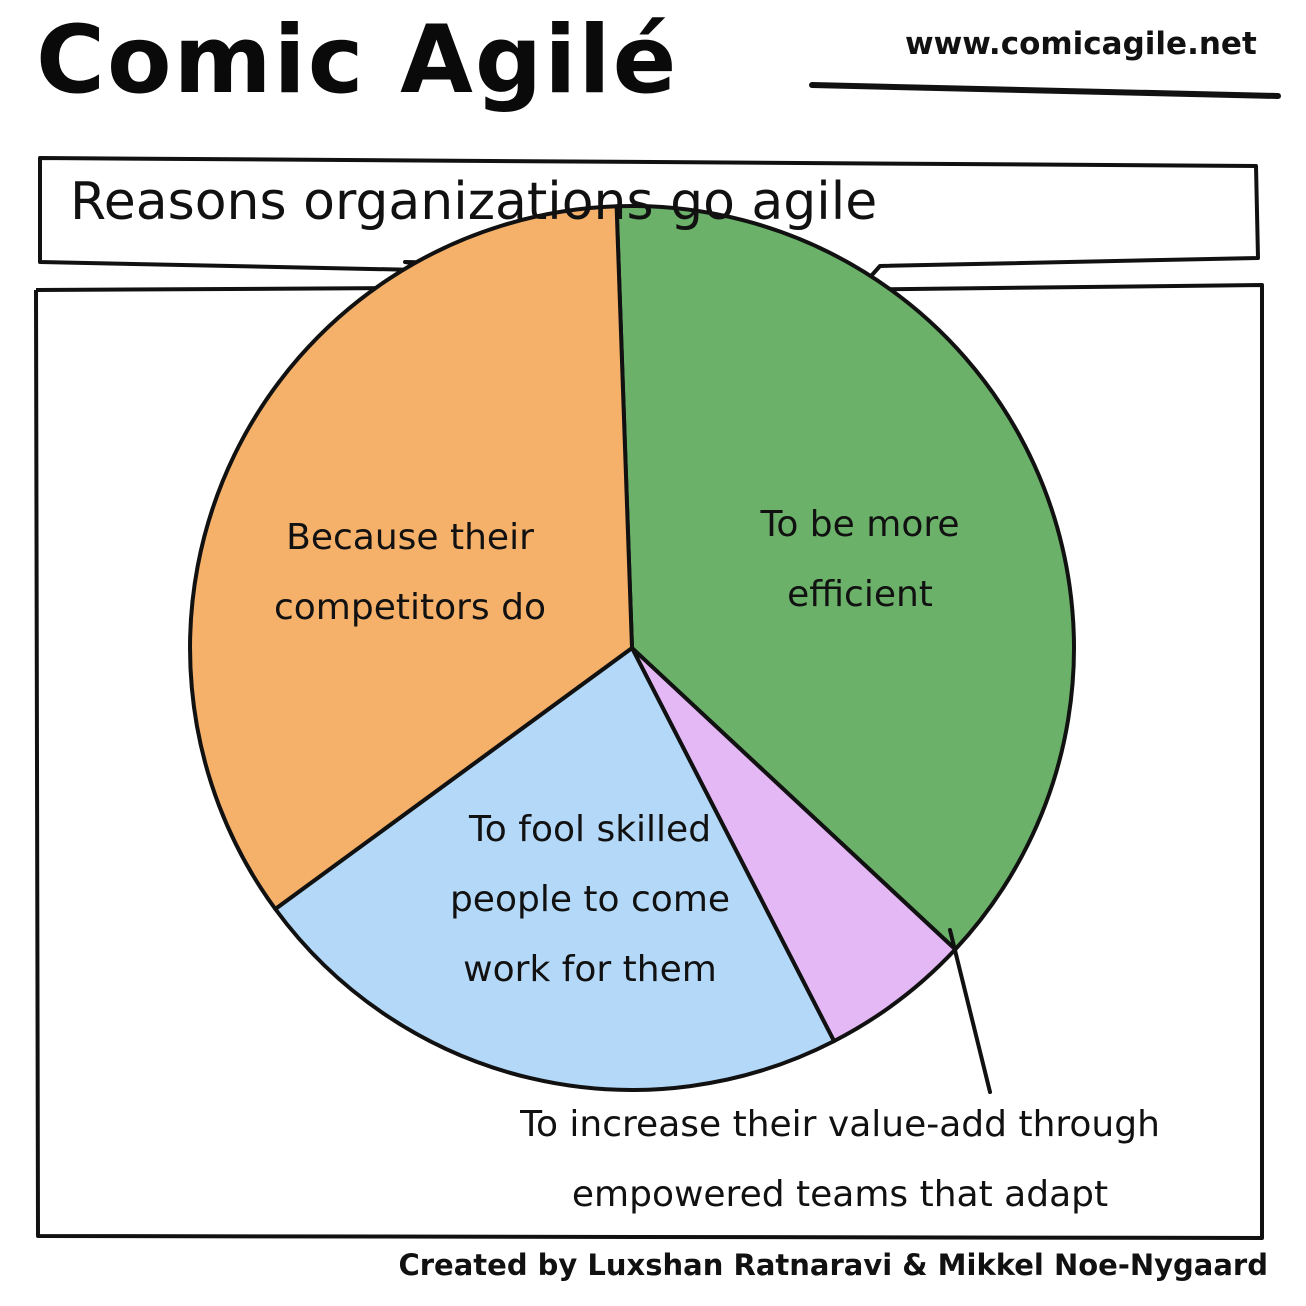 The image size is (1306, 1306). I want to click on header-rule, so click(1045, 90).